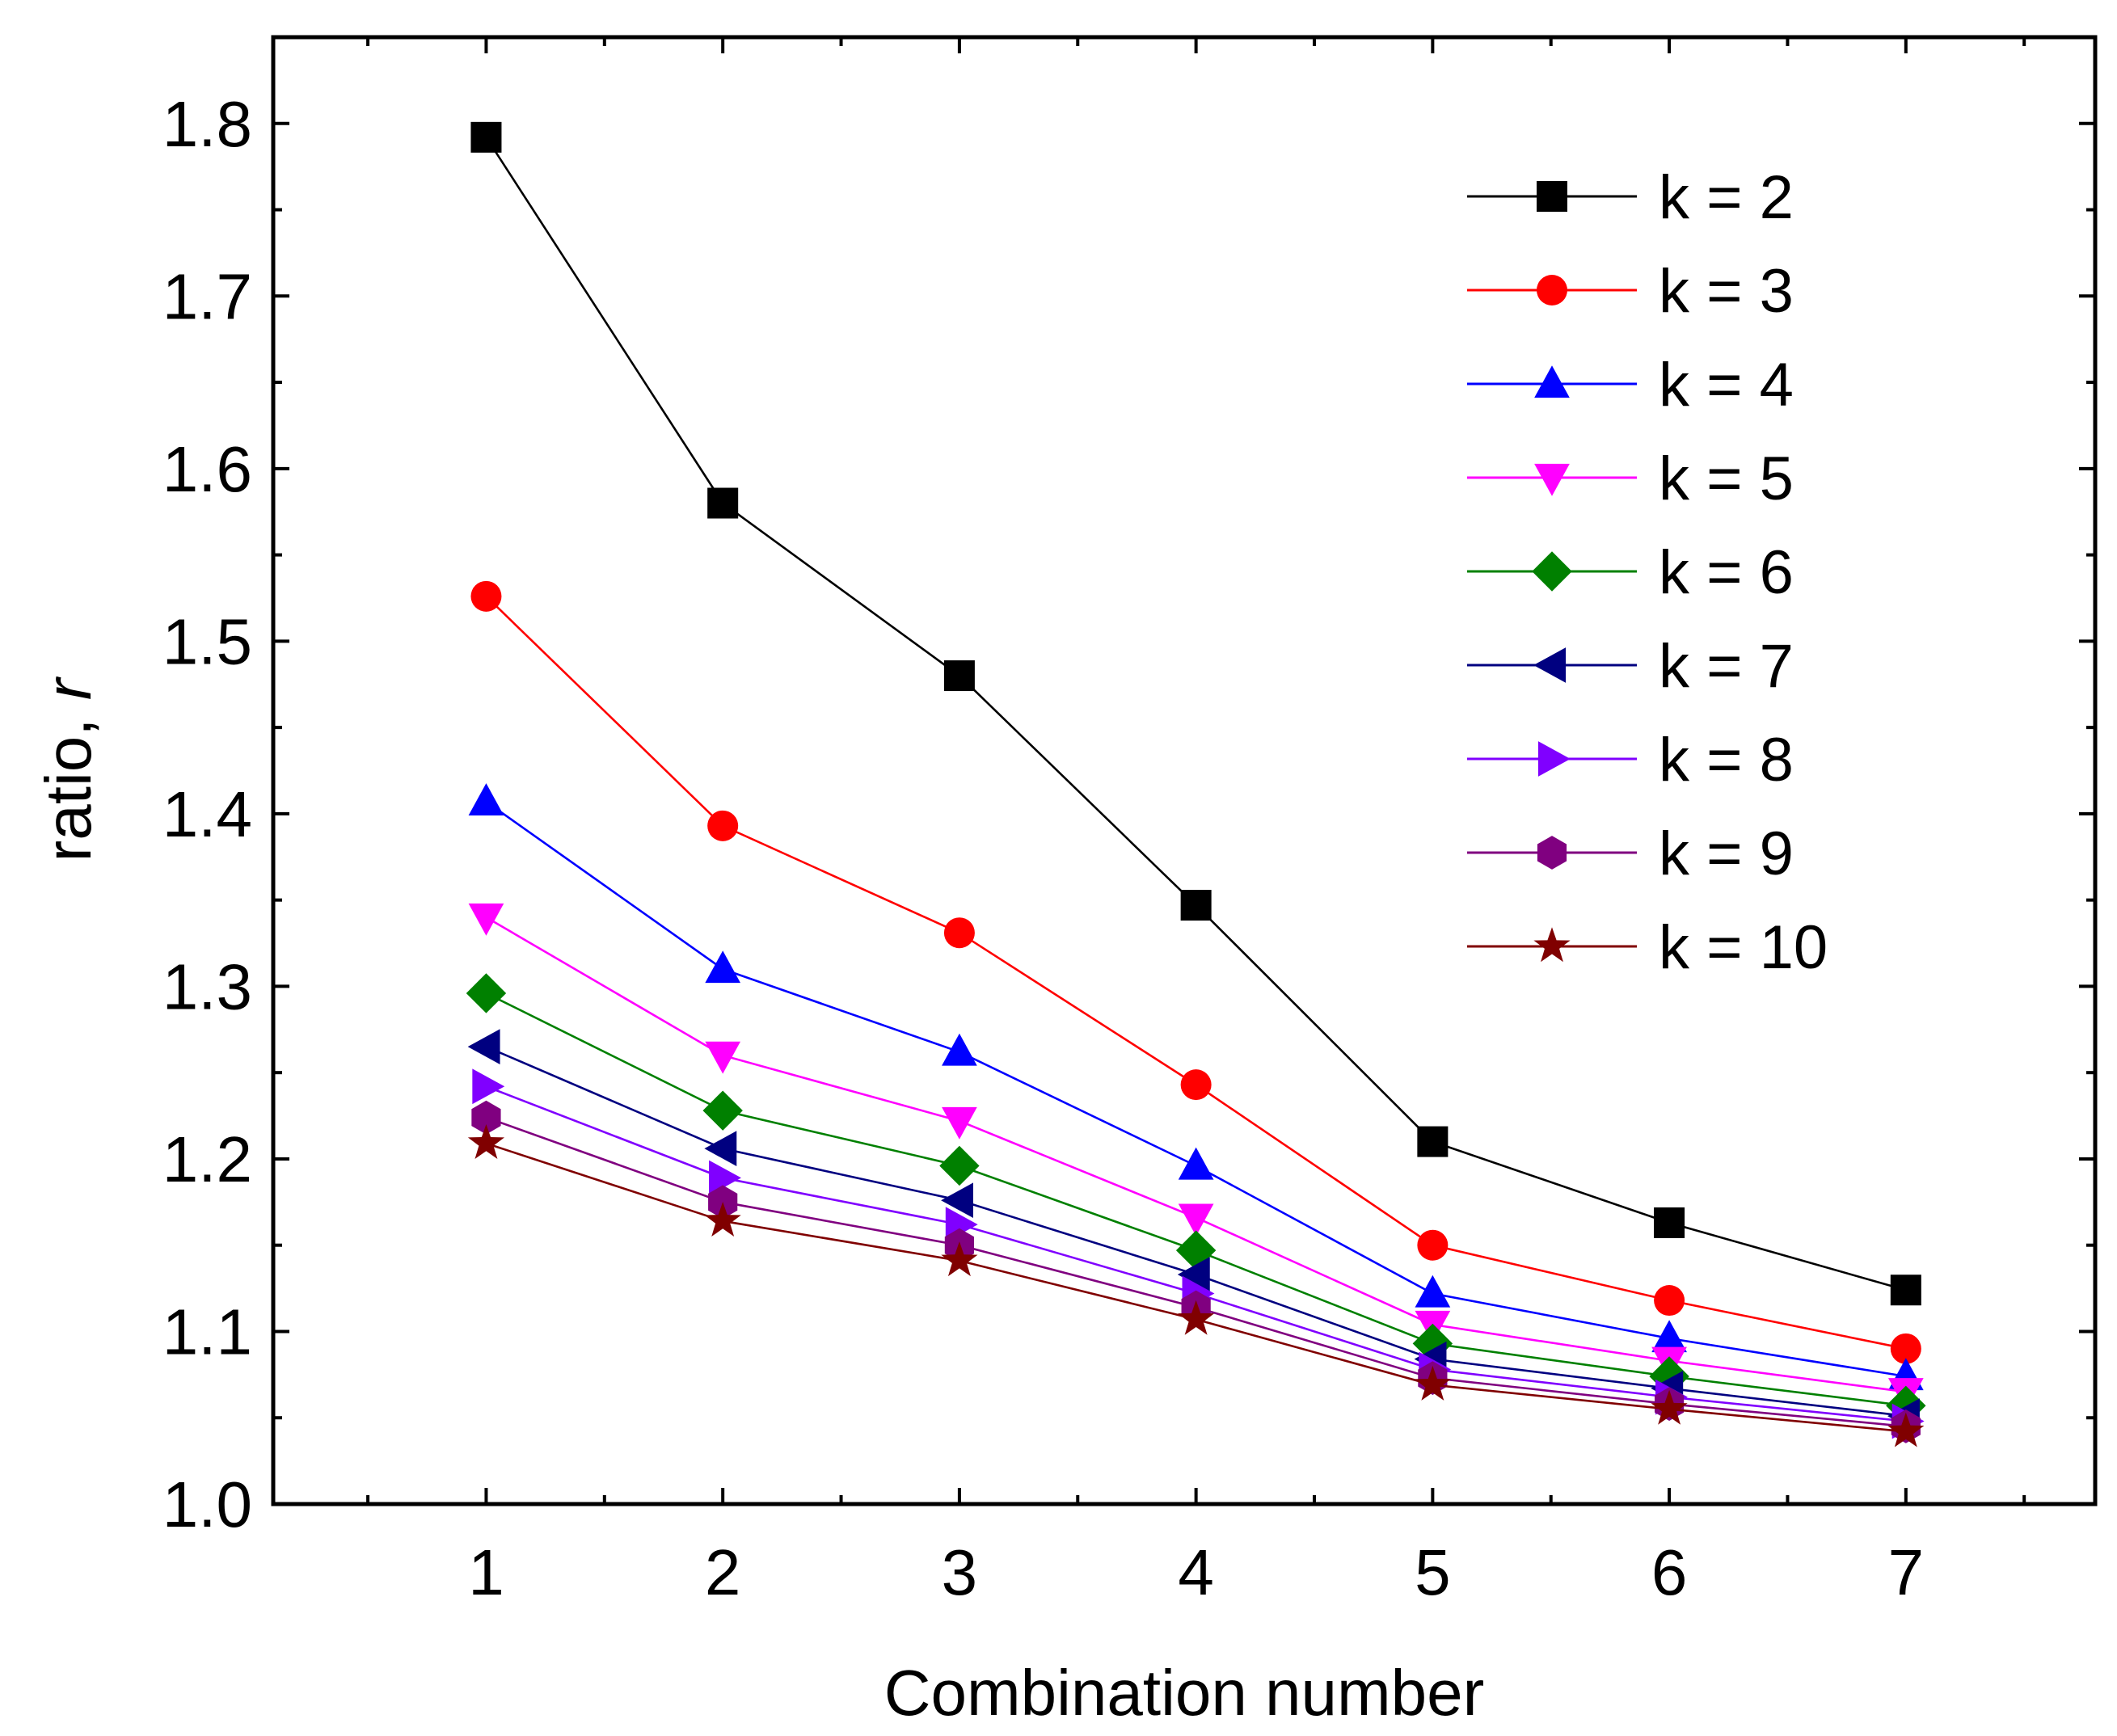 This screenshot has height=1736, width=2117. I want to click on legend-item: k = 6, so click(1630, 572).